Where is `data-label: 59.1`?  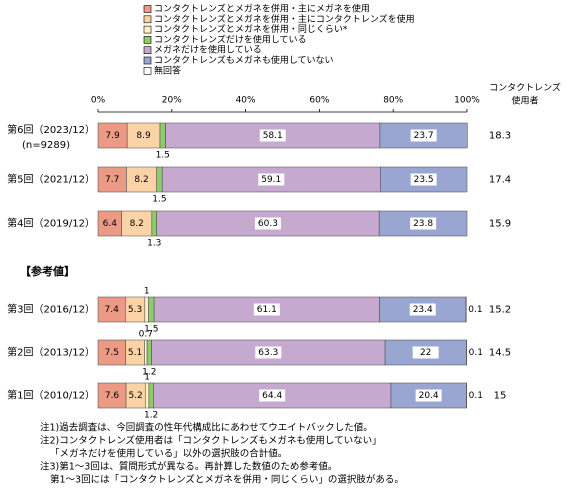 data-label: 59.1 is located at coordinates (271, 180).